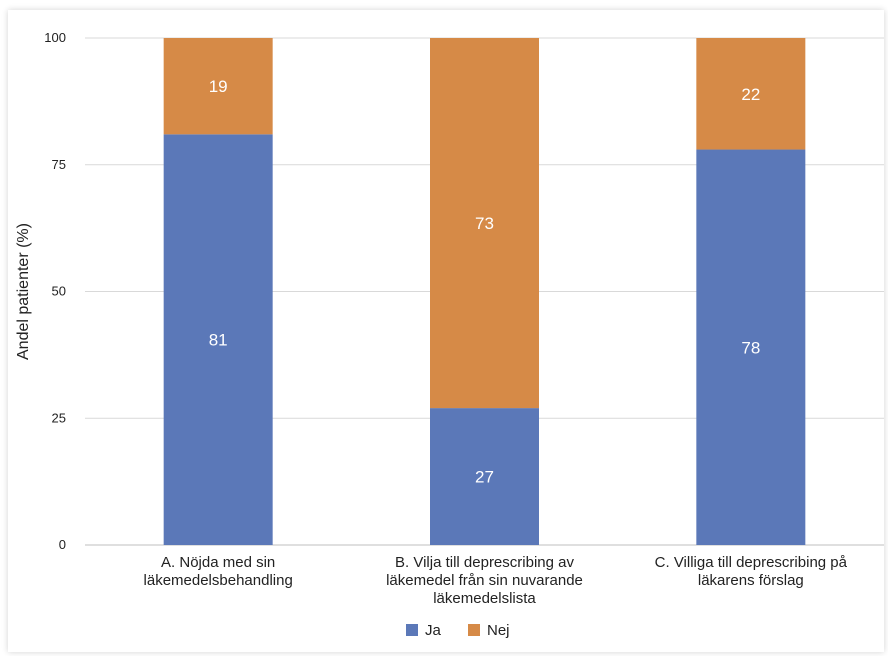 The width and height of the screenshot is (888, 656). What do you see at coordinates (218, 562) in the screenshot?
I see `x-tick-label: A. Nöjda med sin` at bounding box center [218, 562].